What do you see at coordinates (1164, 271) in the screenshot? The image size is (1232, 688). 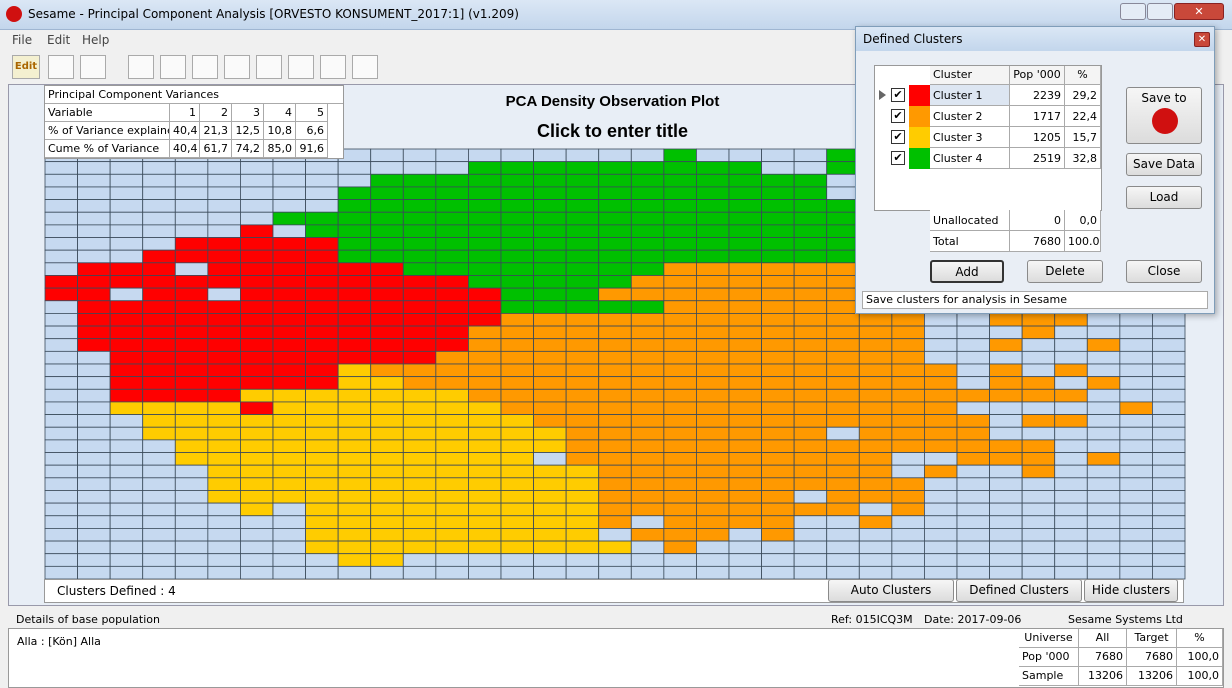 I see `dialog-button: Close` at bounding box center [1164, 271].